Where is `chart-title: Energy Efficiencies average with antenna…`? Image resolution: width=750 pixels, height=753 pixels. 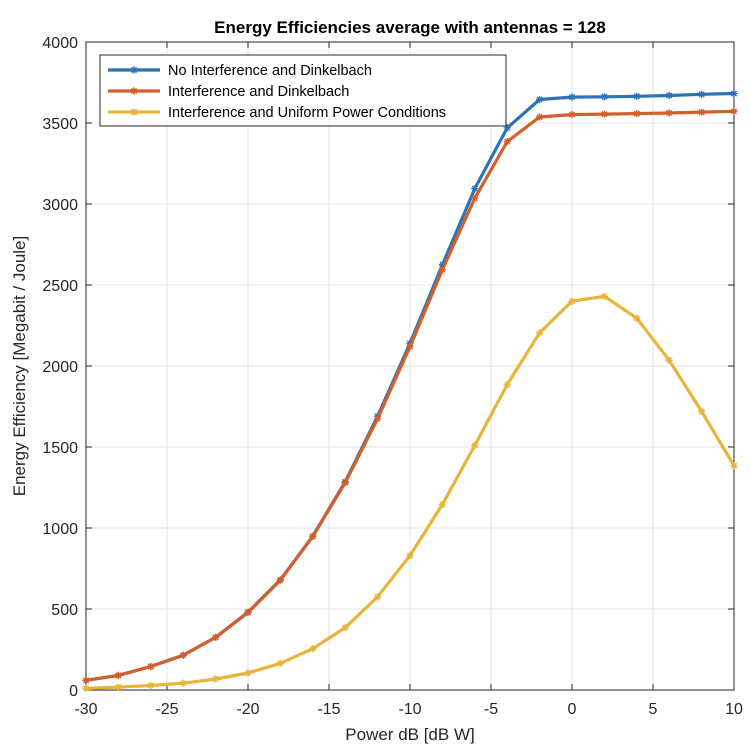
chart-title: Energy Efficiencies average with antenna… is located at coordinates (410, 27).